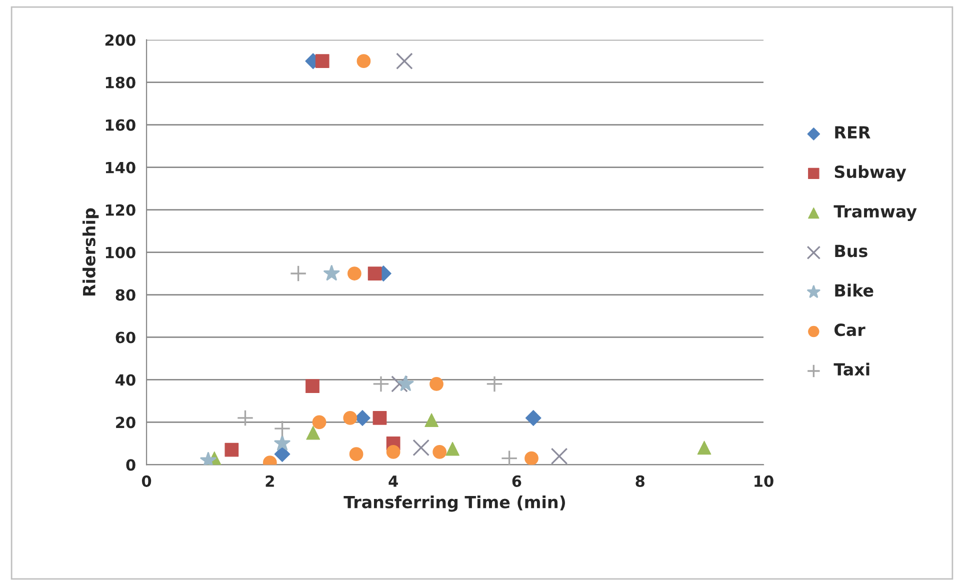  I want to click on y-tick-label: 100, so click(121, 252).